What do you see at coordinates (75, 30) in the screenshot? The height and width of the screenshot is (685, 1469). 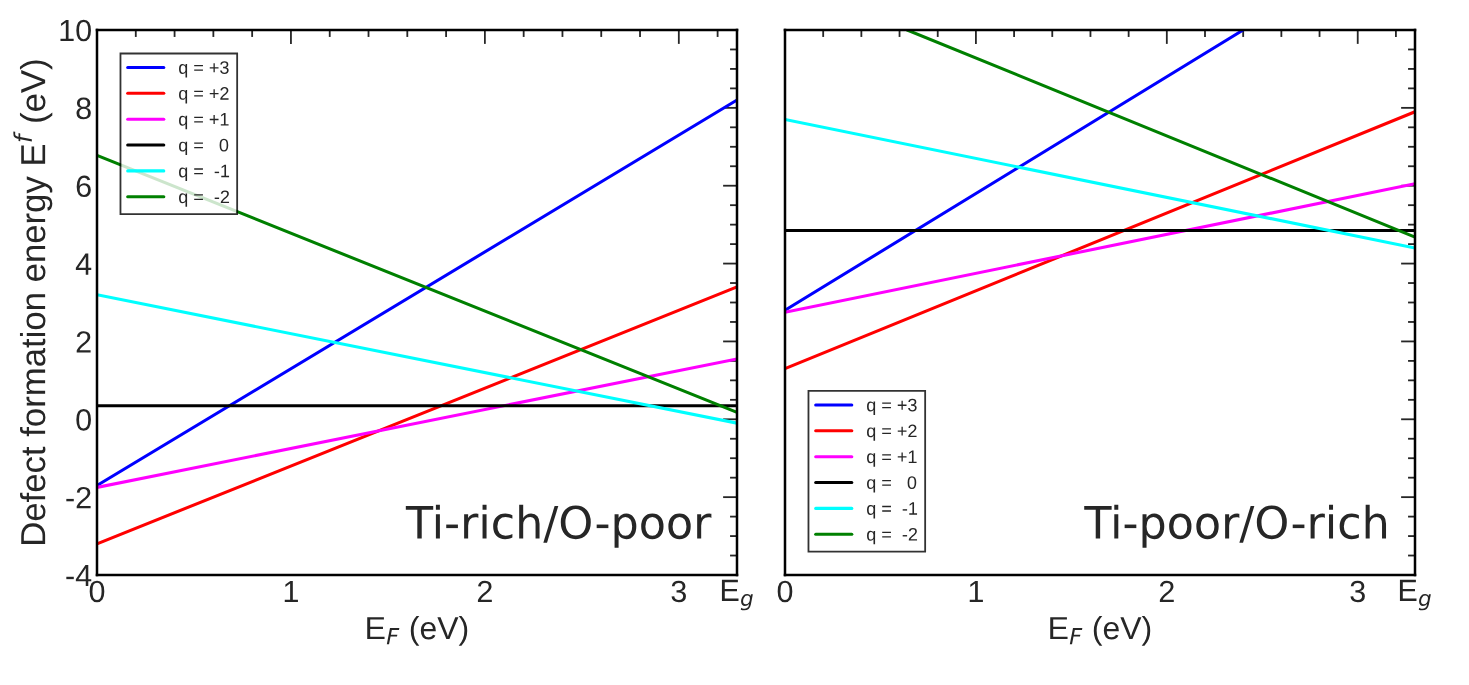 I see `y-tick-label: 10` at bounding box center [75, 30].